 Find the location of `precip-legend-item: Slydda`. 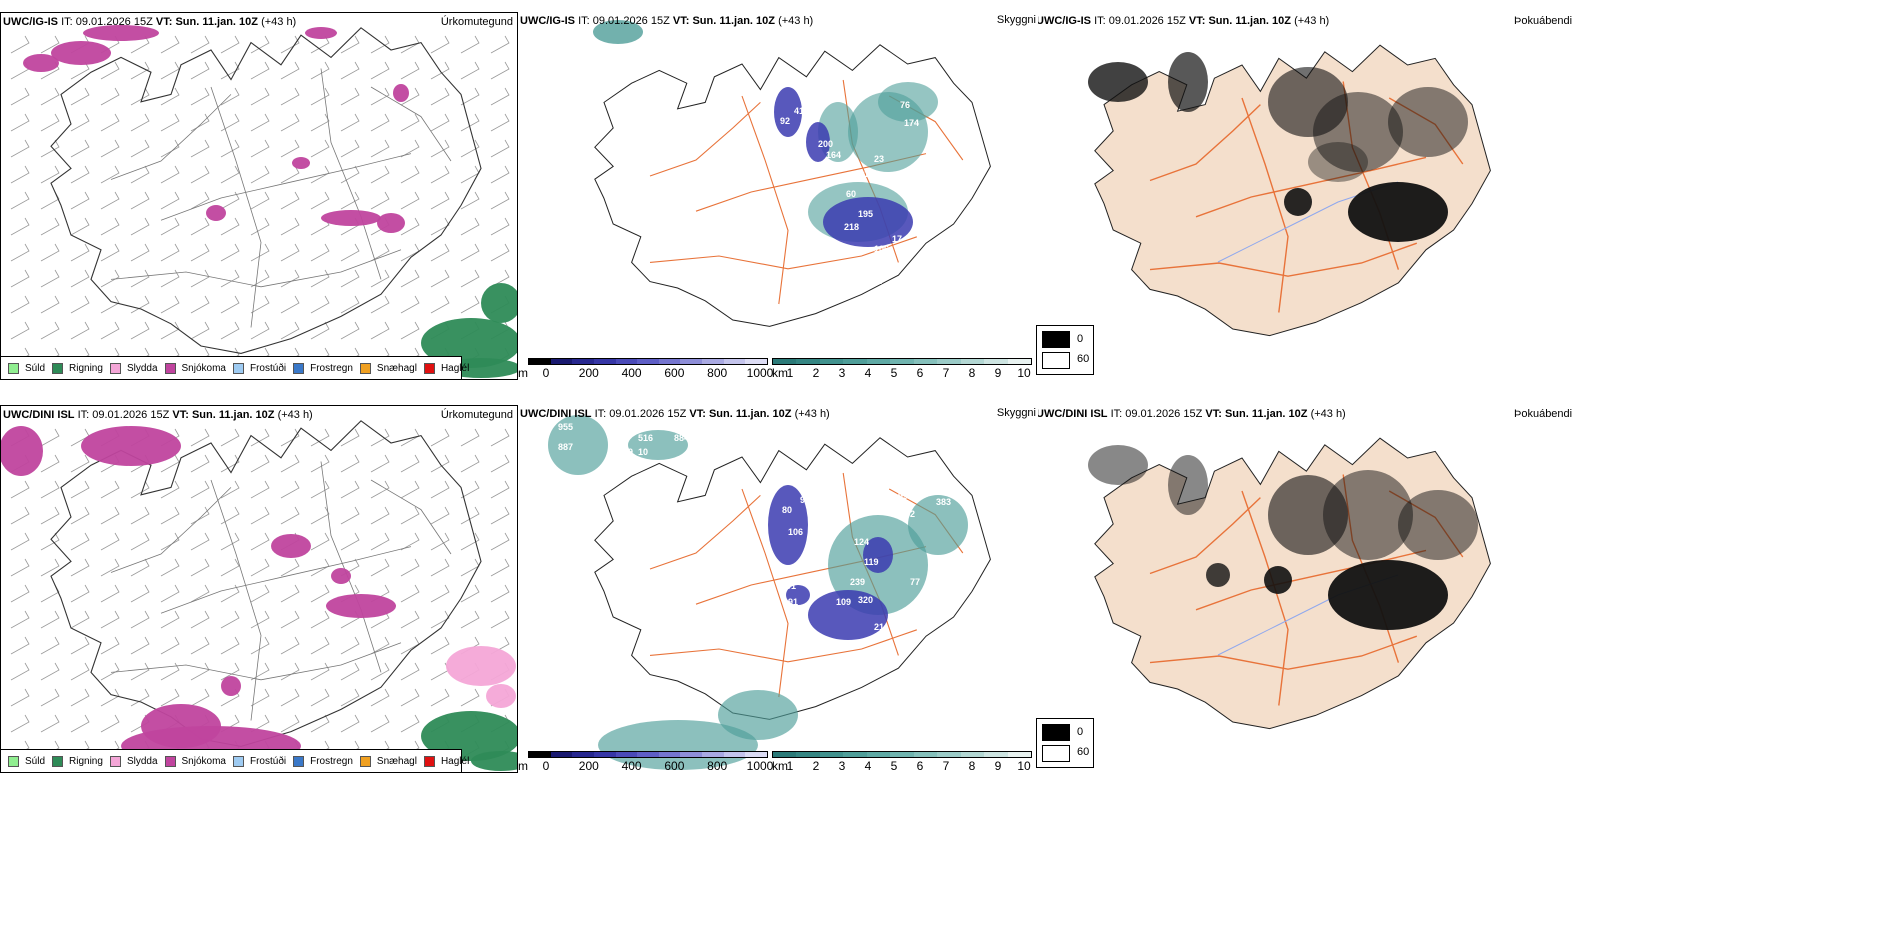

precip-legend-item: Slydda is located at coordinates (133, 761).